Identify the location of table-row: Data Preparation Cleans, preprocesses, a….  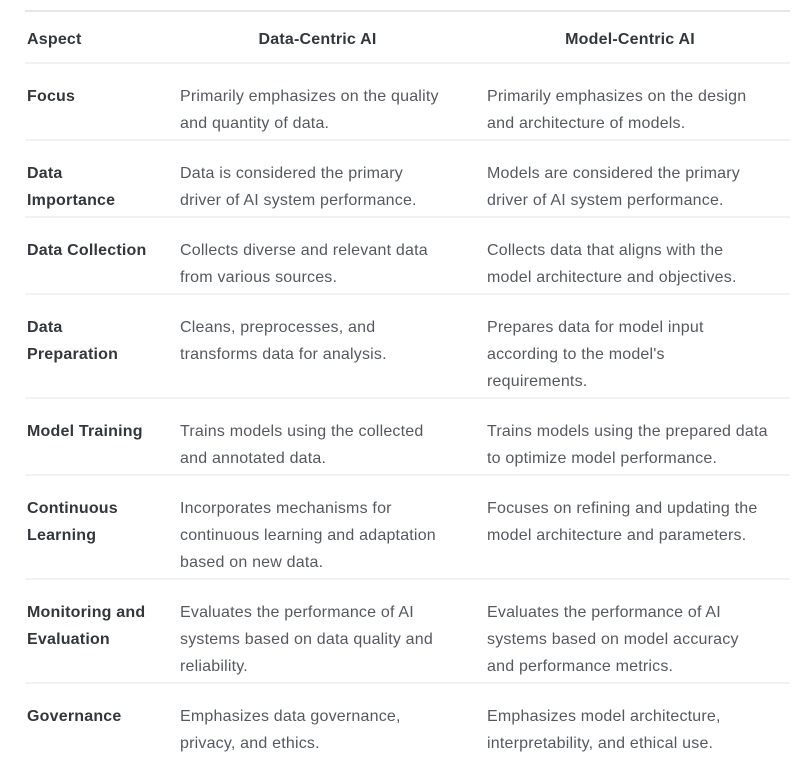
(407, 346).